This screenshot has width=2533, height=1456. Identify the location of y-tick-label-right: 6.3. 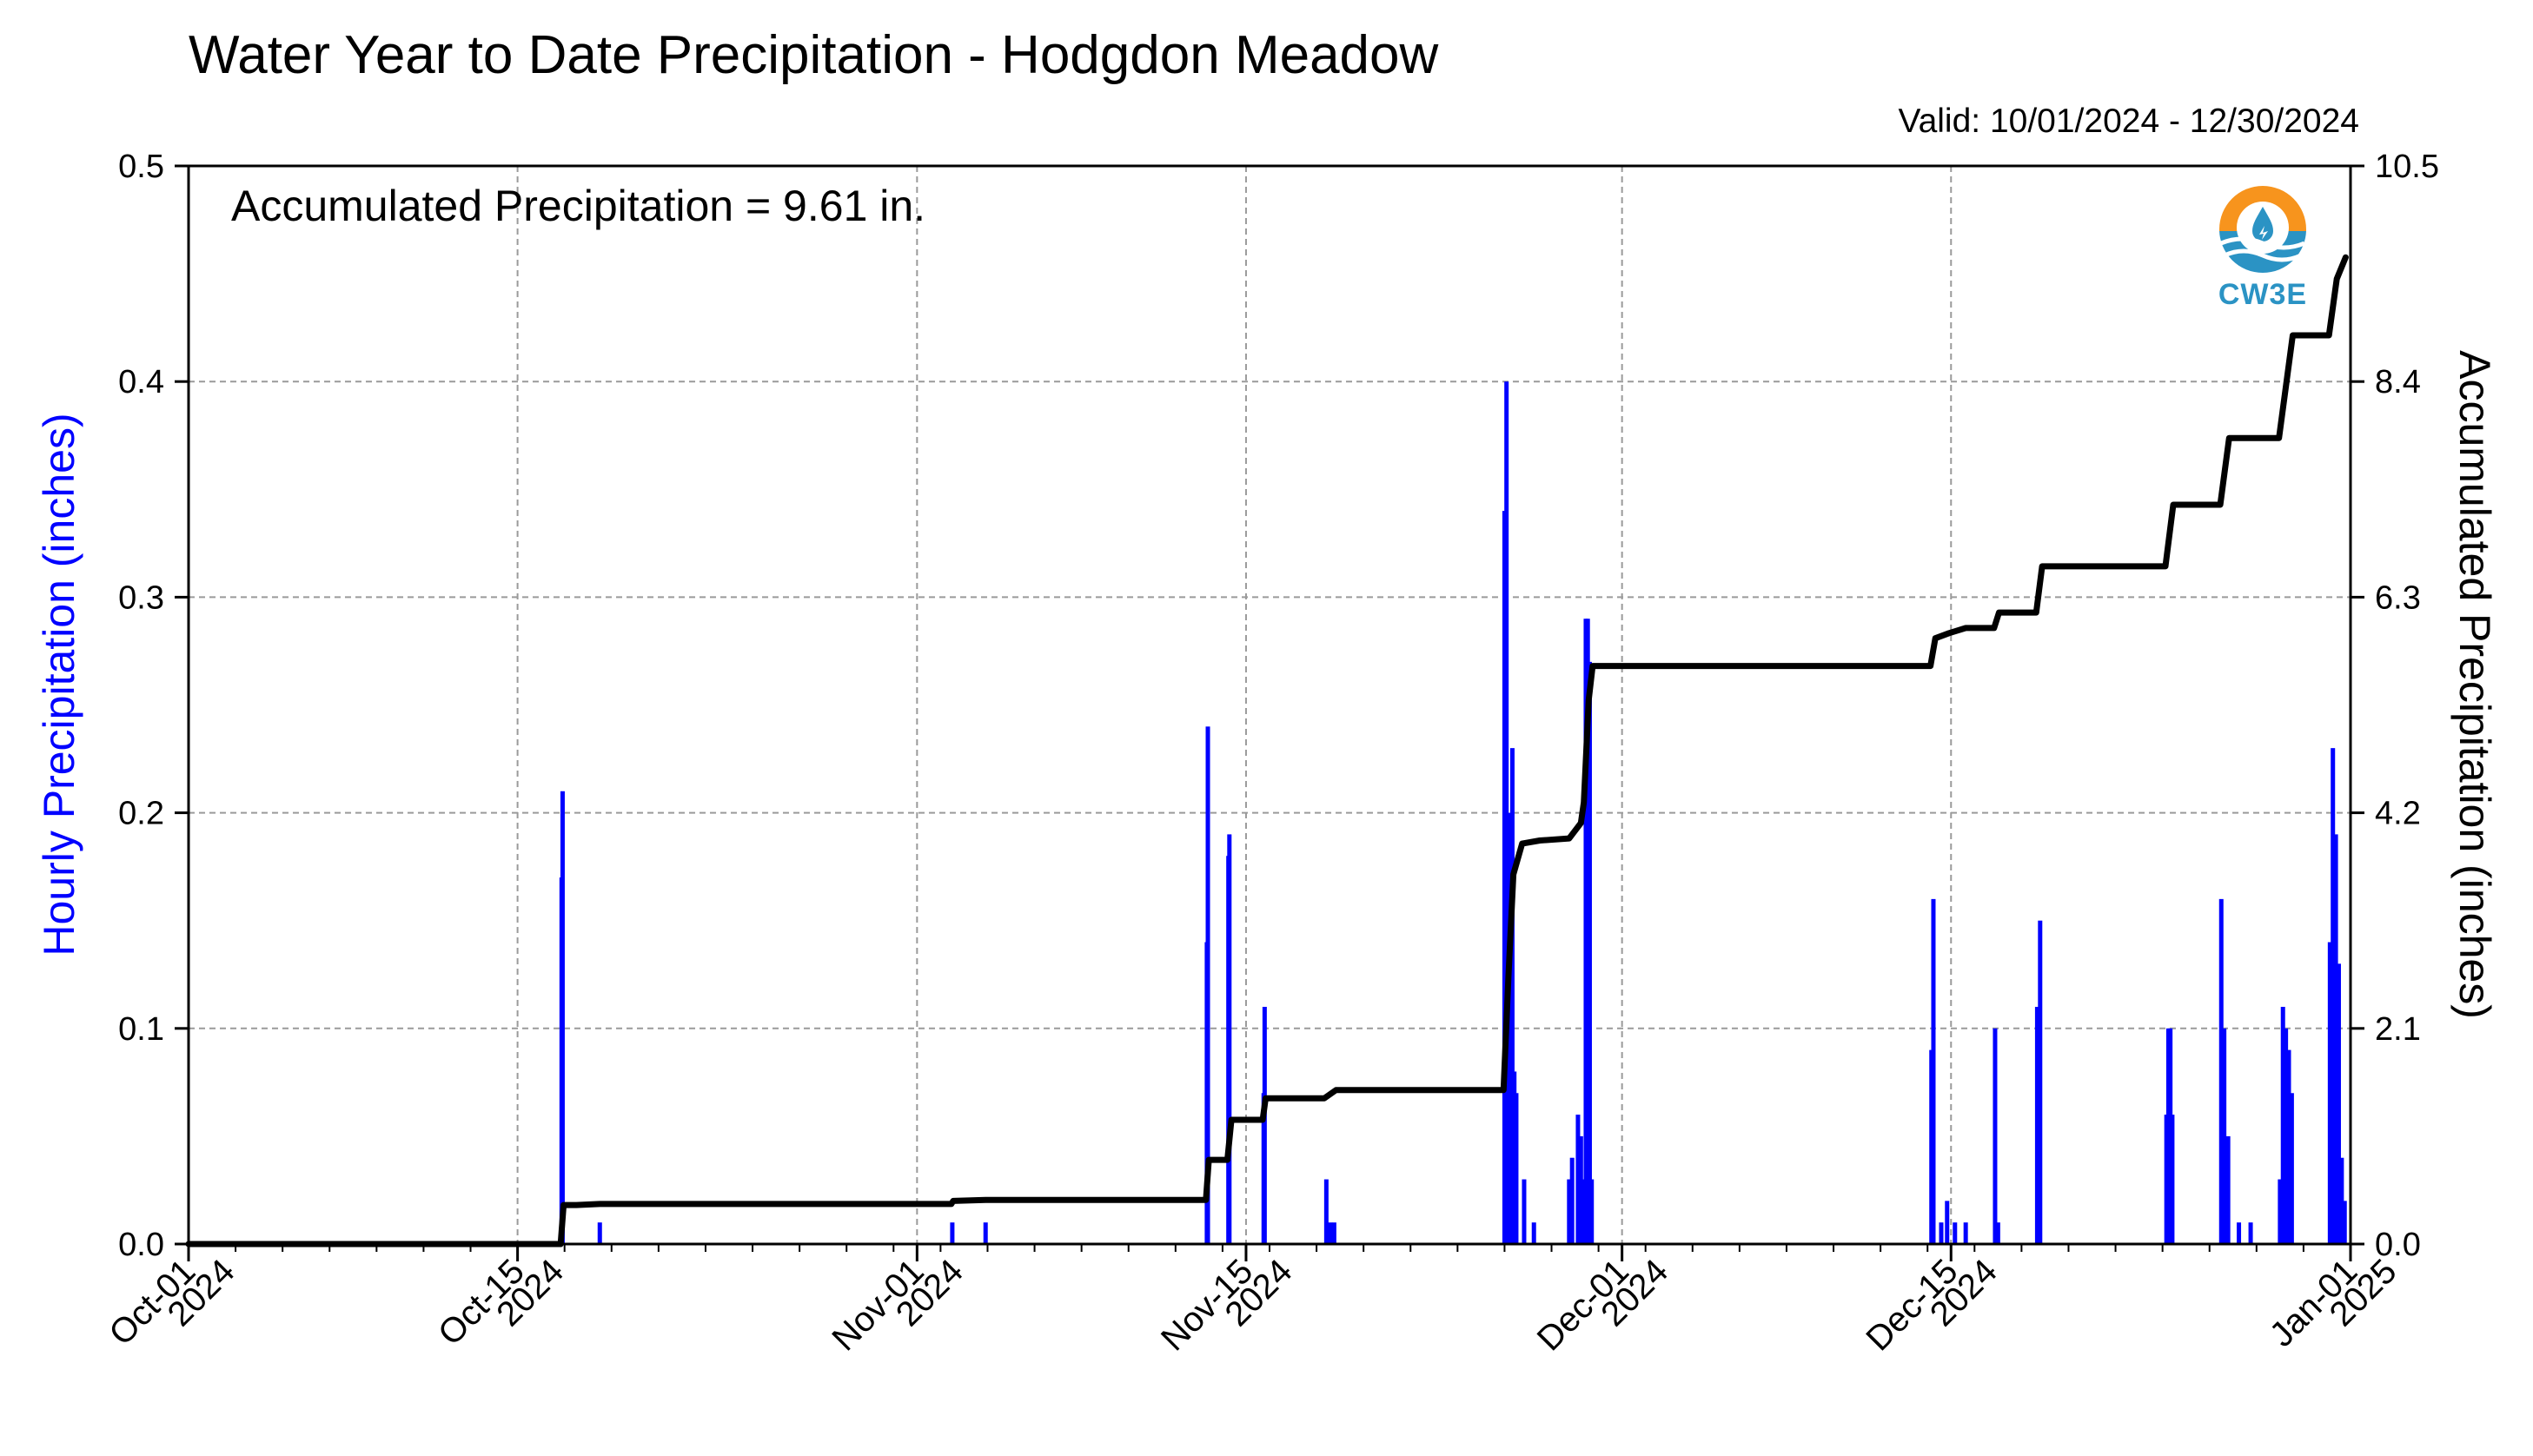
(2398, 597).